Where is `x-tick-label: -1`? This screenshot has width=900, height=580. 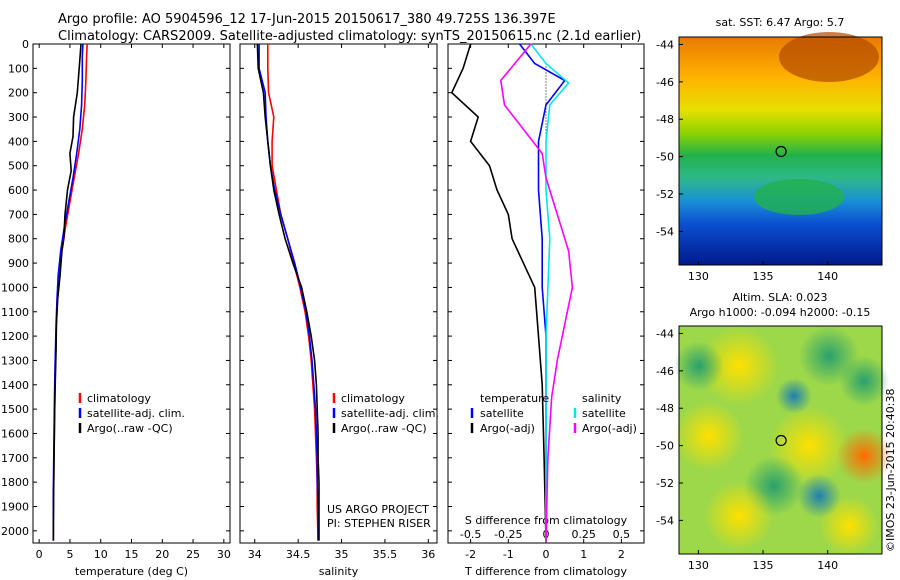
x-tick-label: -1 is located at coordinates (508, 554).